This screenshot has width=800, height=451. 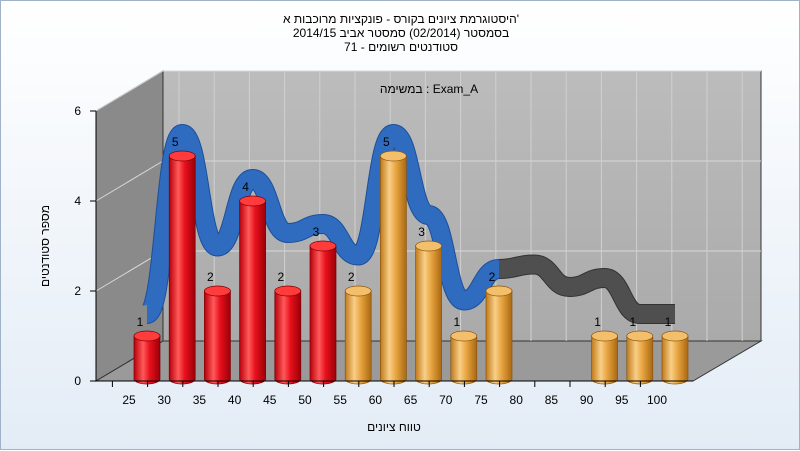 What do you see at coordinates (411, 400) in the screenshot?
I see `x-tick-label: 65` at bounding box center [411, 400].